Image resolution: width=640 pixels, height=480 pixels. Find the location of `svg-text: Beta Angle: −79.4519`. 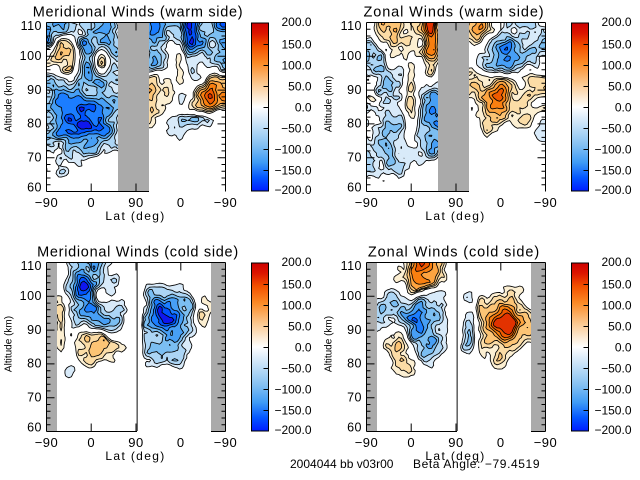

svg-text: Beta Angle: −79.4519 is located at coordinates (476, 464).